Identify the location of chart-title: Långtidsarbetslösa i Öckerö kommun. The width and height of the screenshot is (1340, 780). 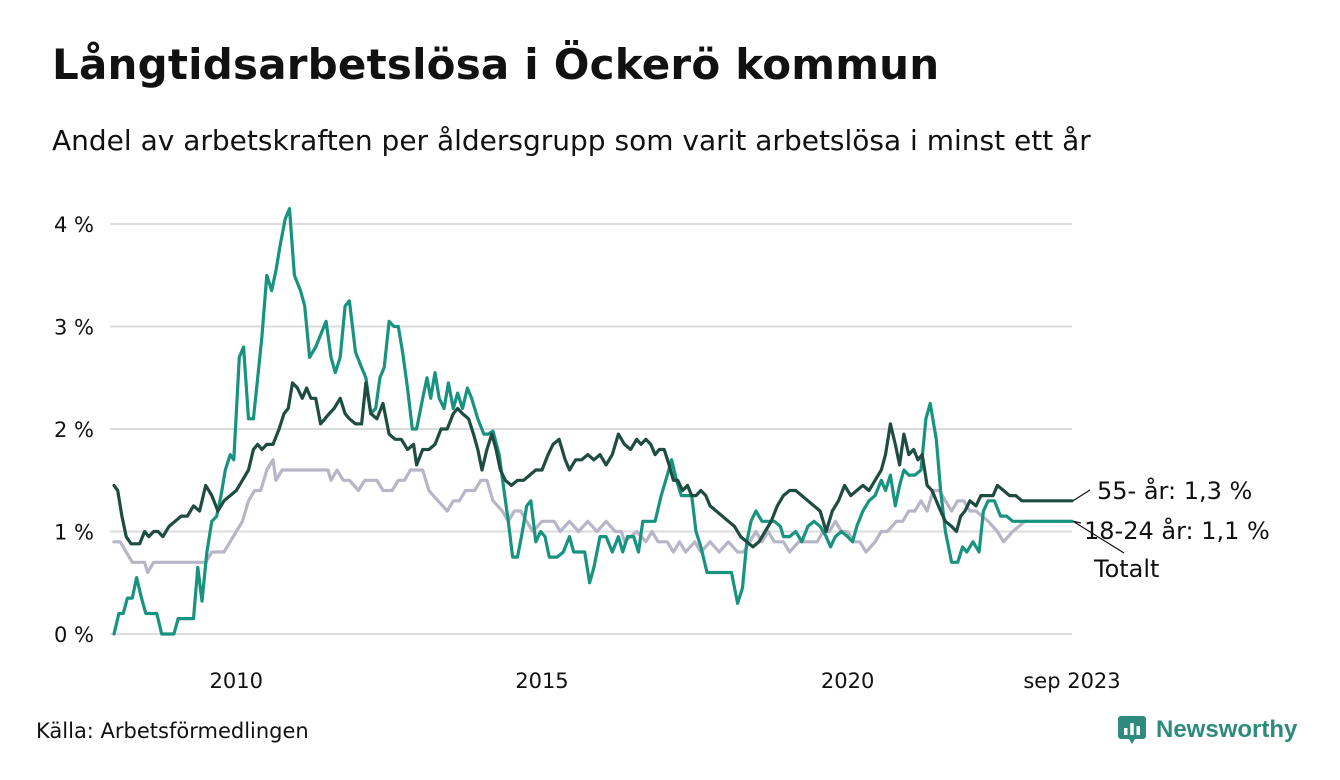
(496, 64).